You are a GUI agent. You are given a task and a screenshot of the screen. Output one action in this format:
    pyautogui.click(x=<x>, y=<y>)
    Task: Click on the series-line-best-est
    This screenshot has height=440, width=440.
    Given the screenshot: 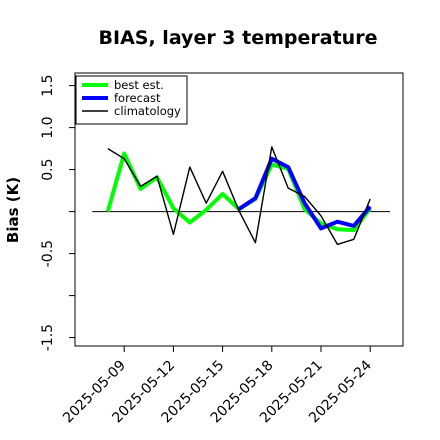 What is the action you would take?
    pyautogui.click(x=238, y=192)
    